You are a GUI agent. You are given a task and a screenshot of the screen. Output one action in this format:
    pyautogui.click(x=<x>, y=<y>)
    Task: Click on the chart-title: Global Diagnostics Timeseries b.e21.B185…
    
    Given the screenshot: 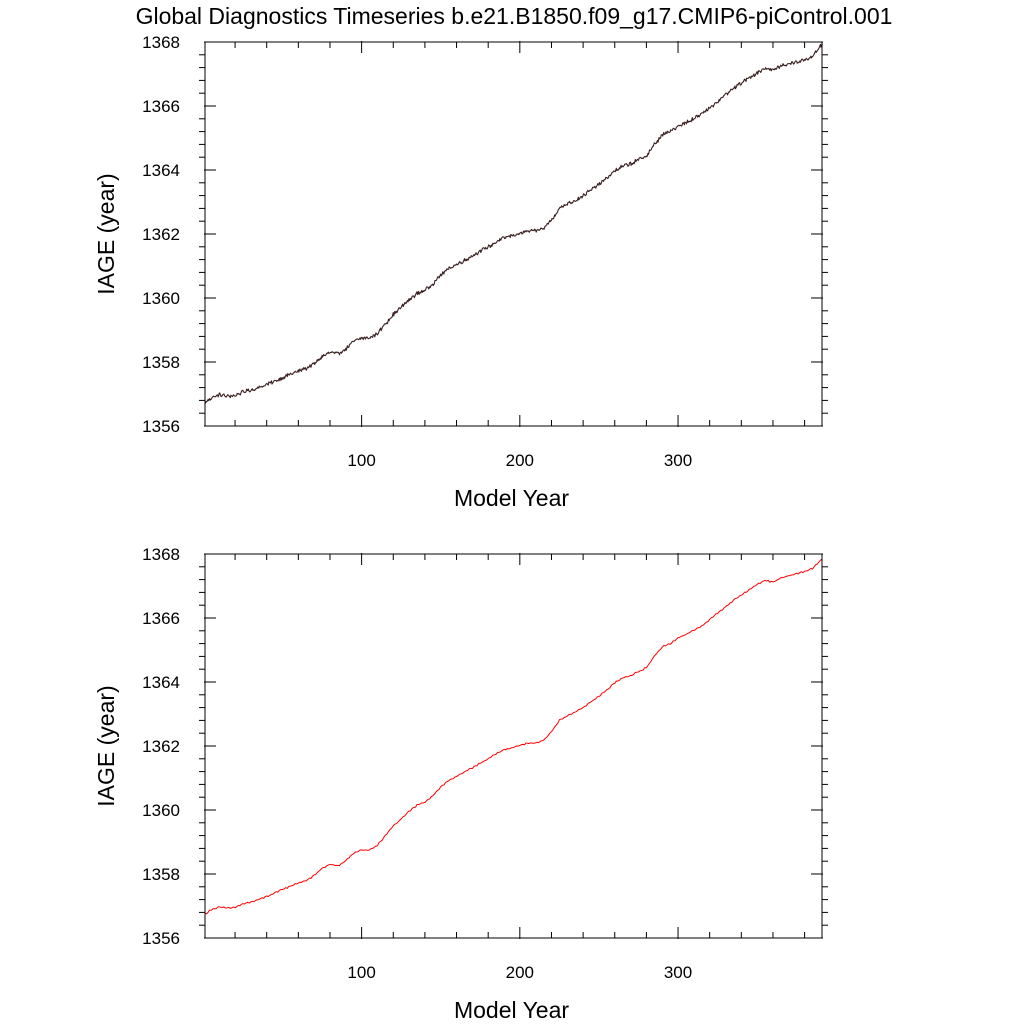 What is the action you would take?
    pyautogui.click(x=514, y=16)
    